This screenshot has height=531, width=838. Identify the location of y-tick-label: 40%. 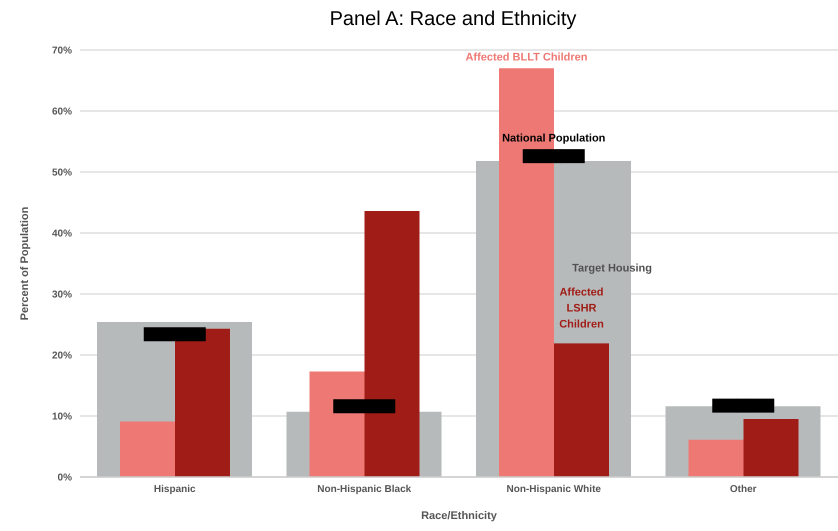
(62, 234).